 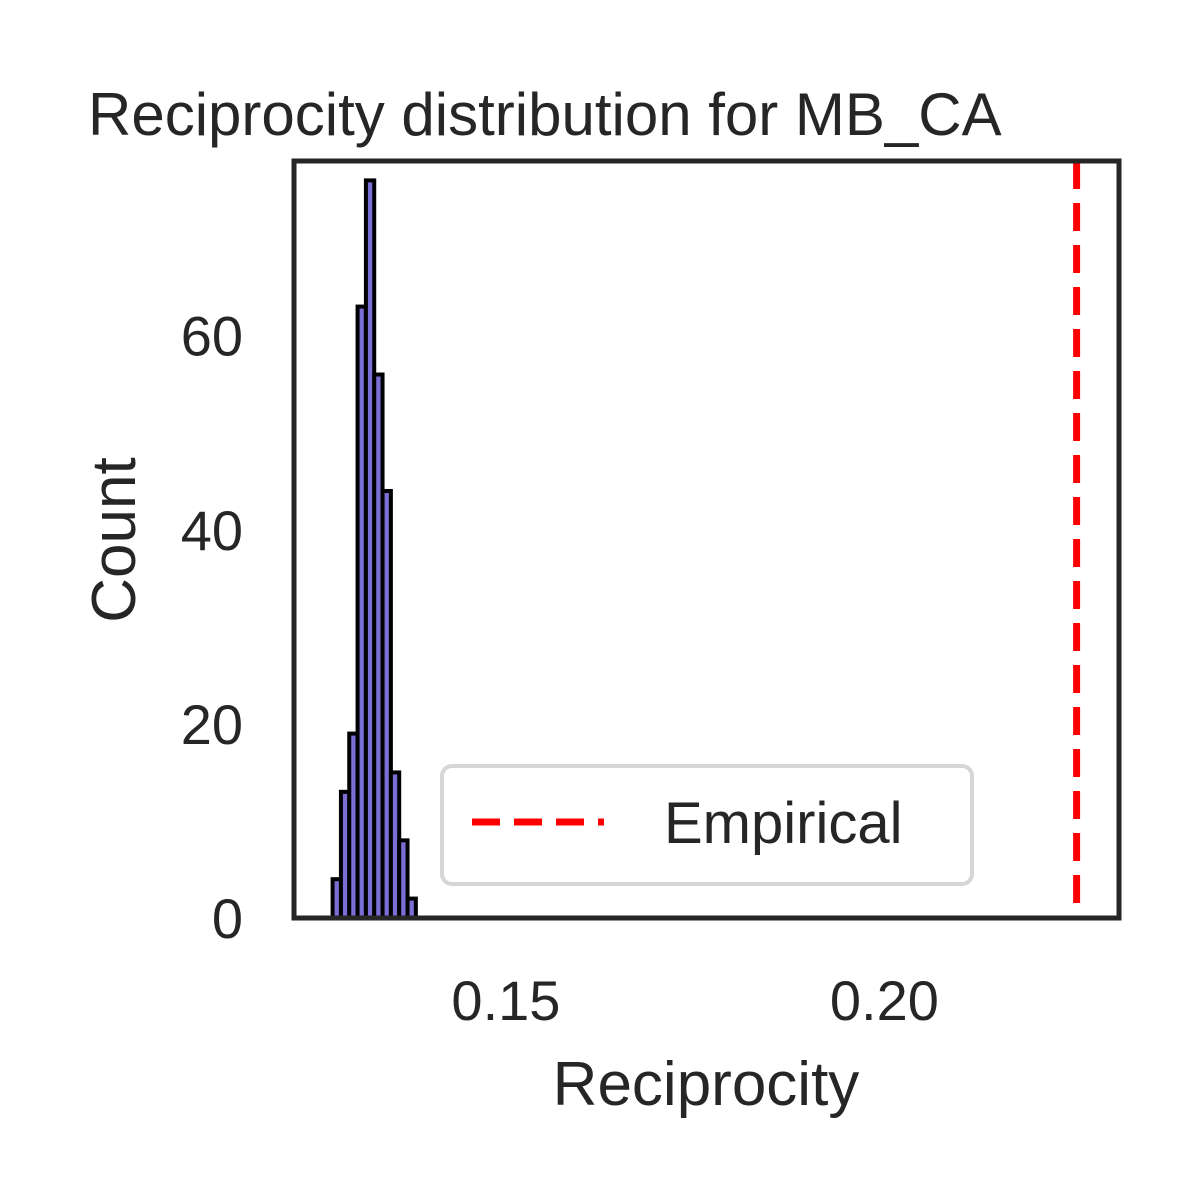 I want to click on chart-title: Reciprocity distribution for MB_CA, so click(x=545, y=114).